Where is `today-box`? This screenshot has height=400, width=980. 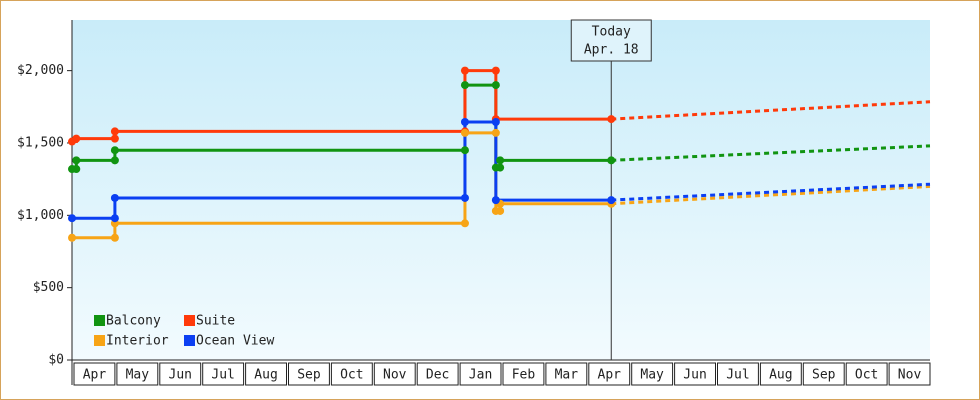
today-box is located at coordinates (611, 40).